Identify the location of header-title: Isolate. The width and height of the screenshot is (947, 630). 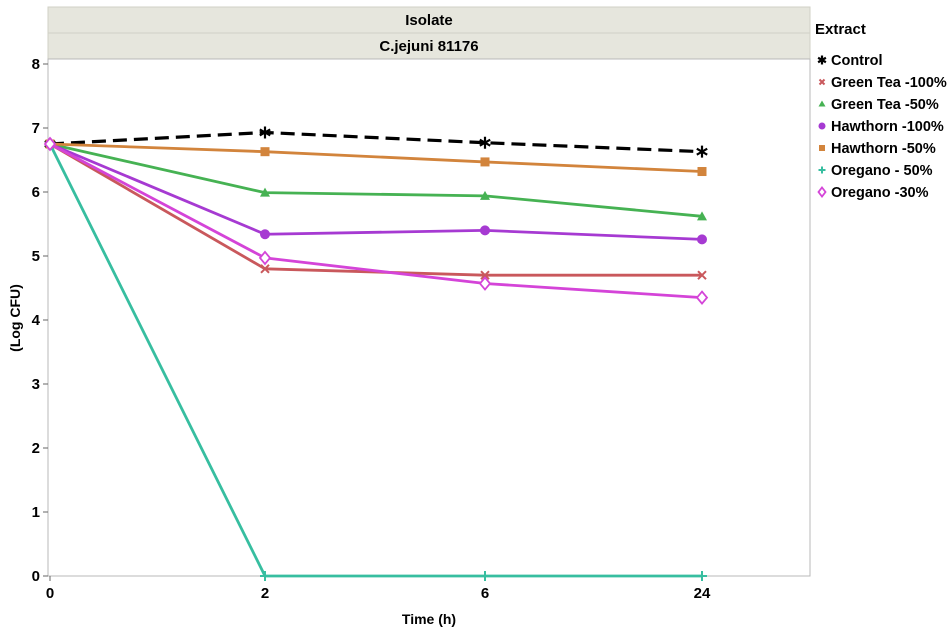
(429, 20).